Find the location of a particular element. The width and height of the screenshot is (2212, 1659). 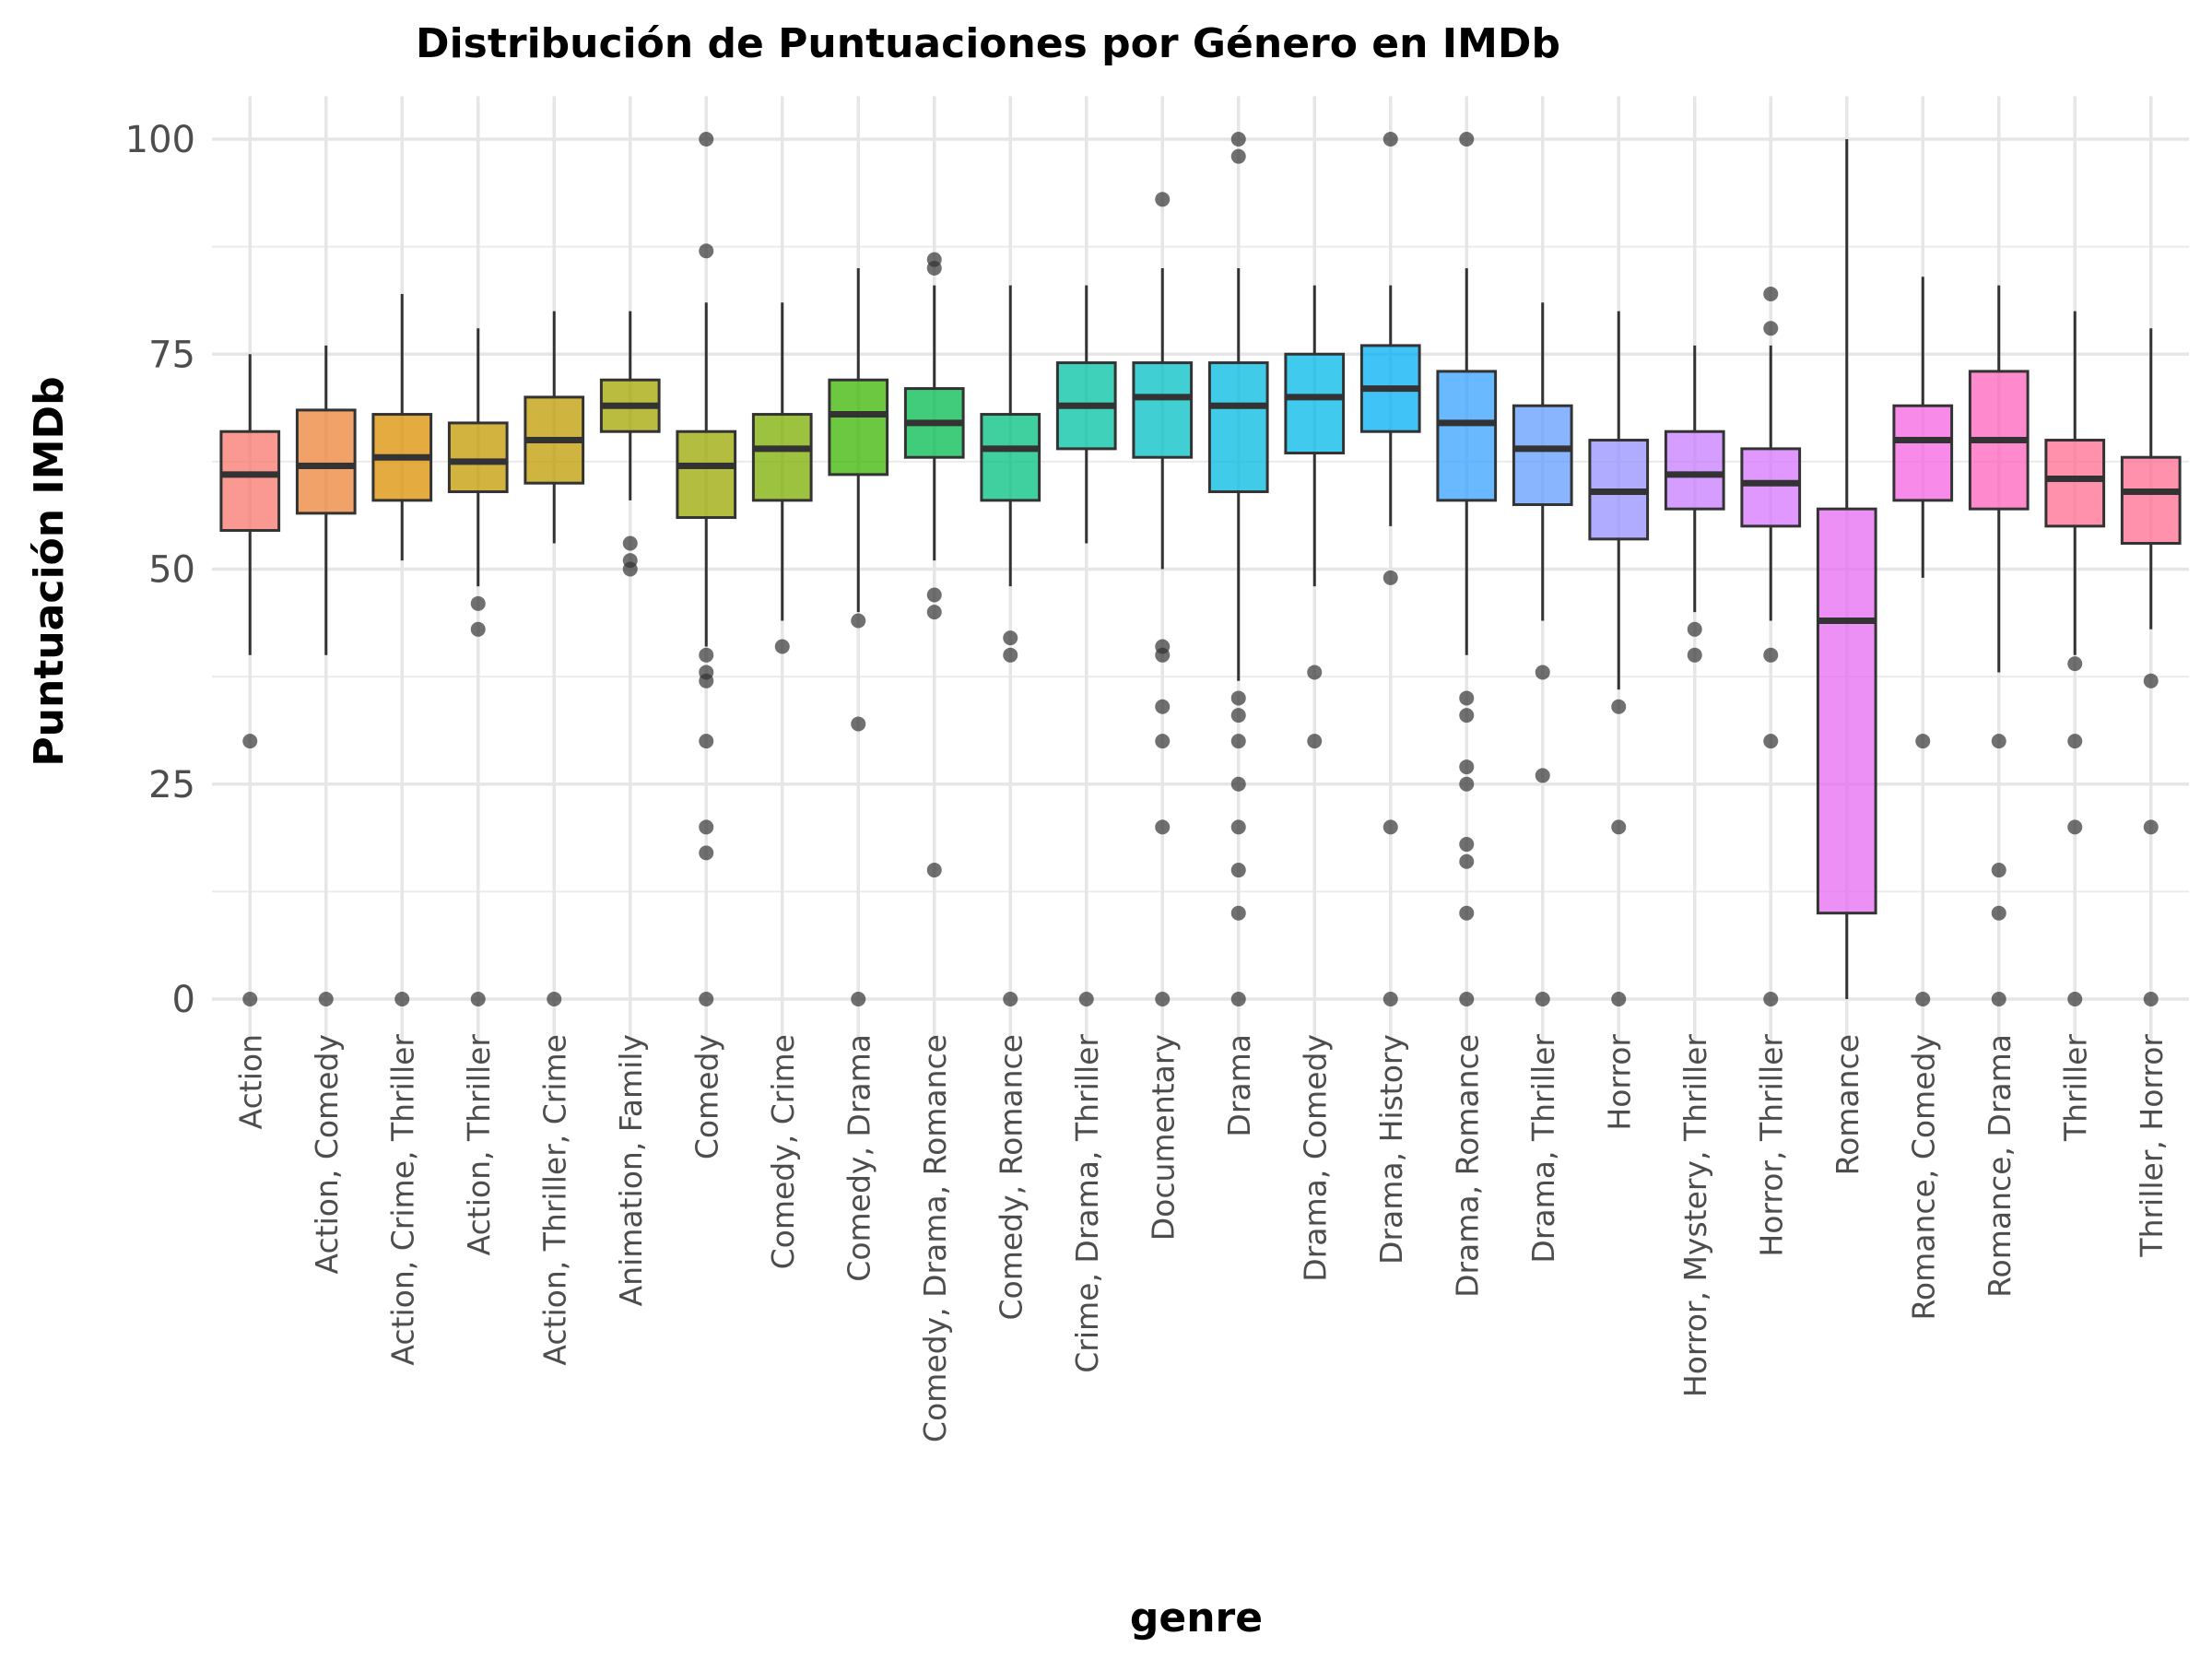

x-tick-label: Action is located at coordinates (250, 1081).